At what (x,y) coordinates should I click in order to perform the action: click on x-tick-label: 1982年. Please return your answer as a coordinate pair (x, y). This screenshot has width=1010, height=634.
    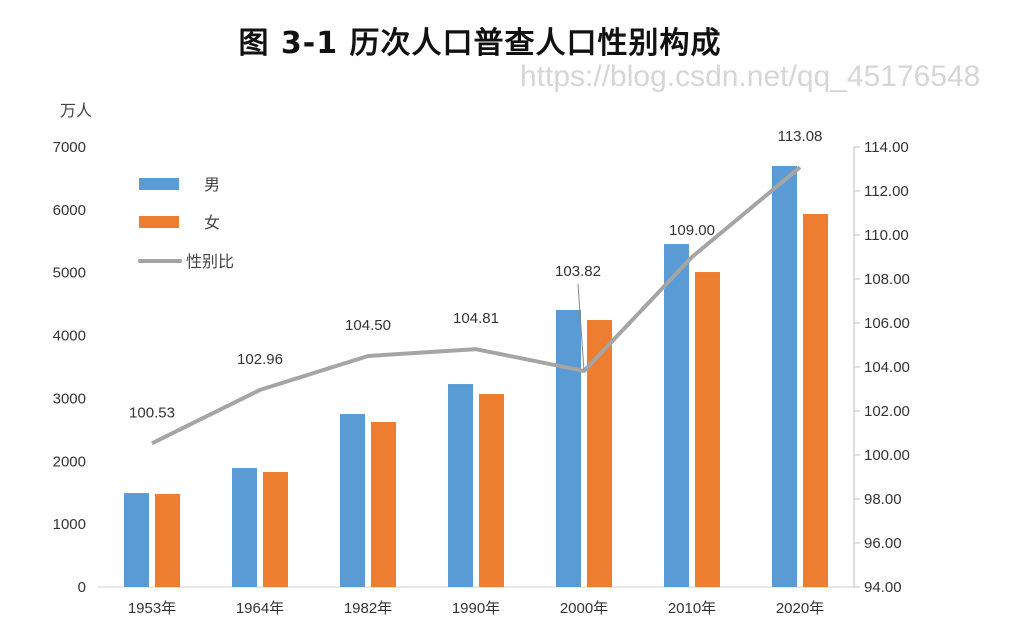
    Looking at the image, I should click on (368, 608).